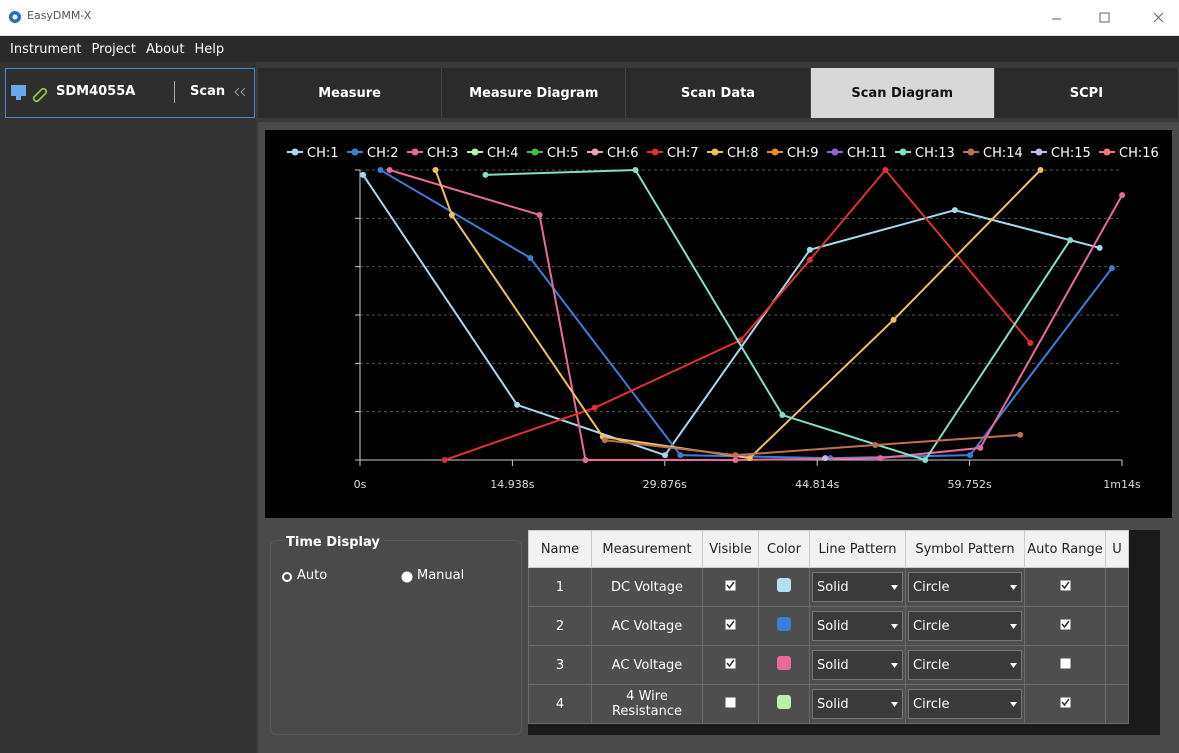  I want to click on radio-circle, so click(407, 577).